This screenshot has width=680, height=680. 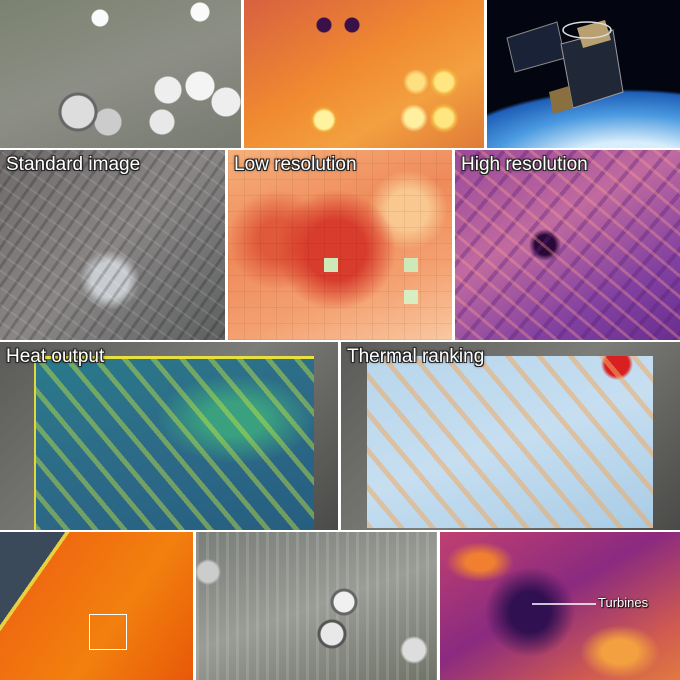 I want to click on satellite-drawing, so click(x=565, y=67).